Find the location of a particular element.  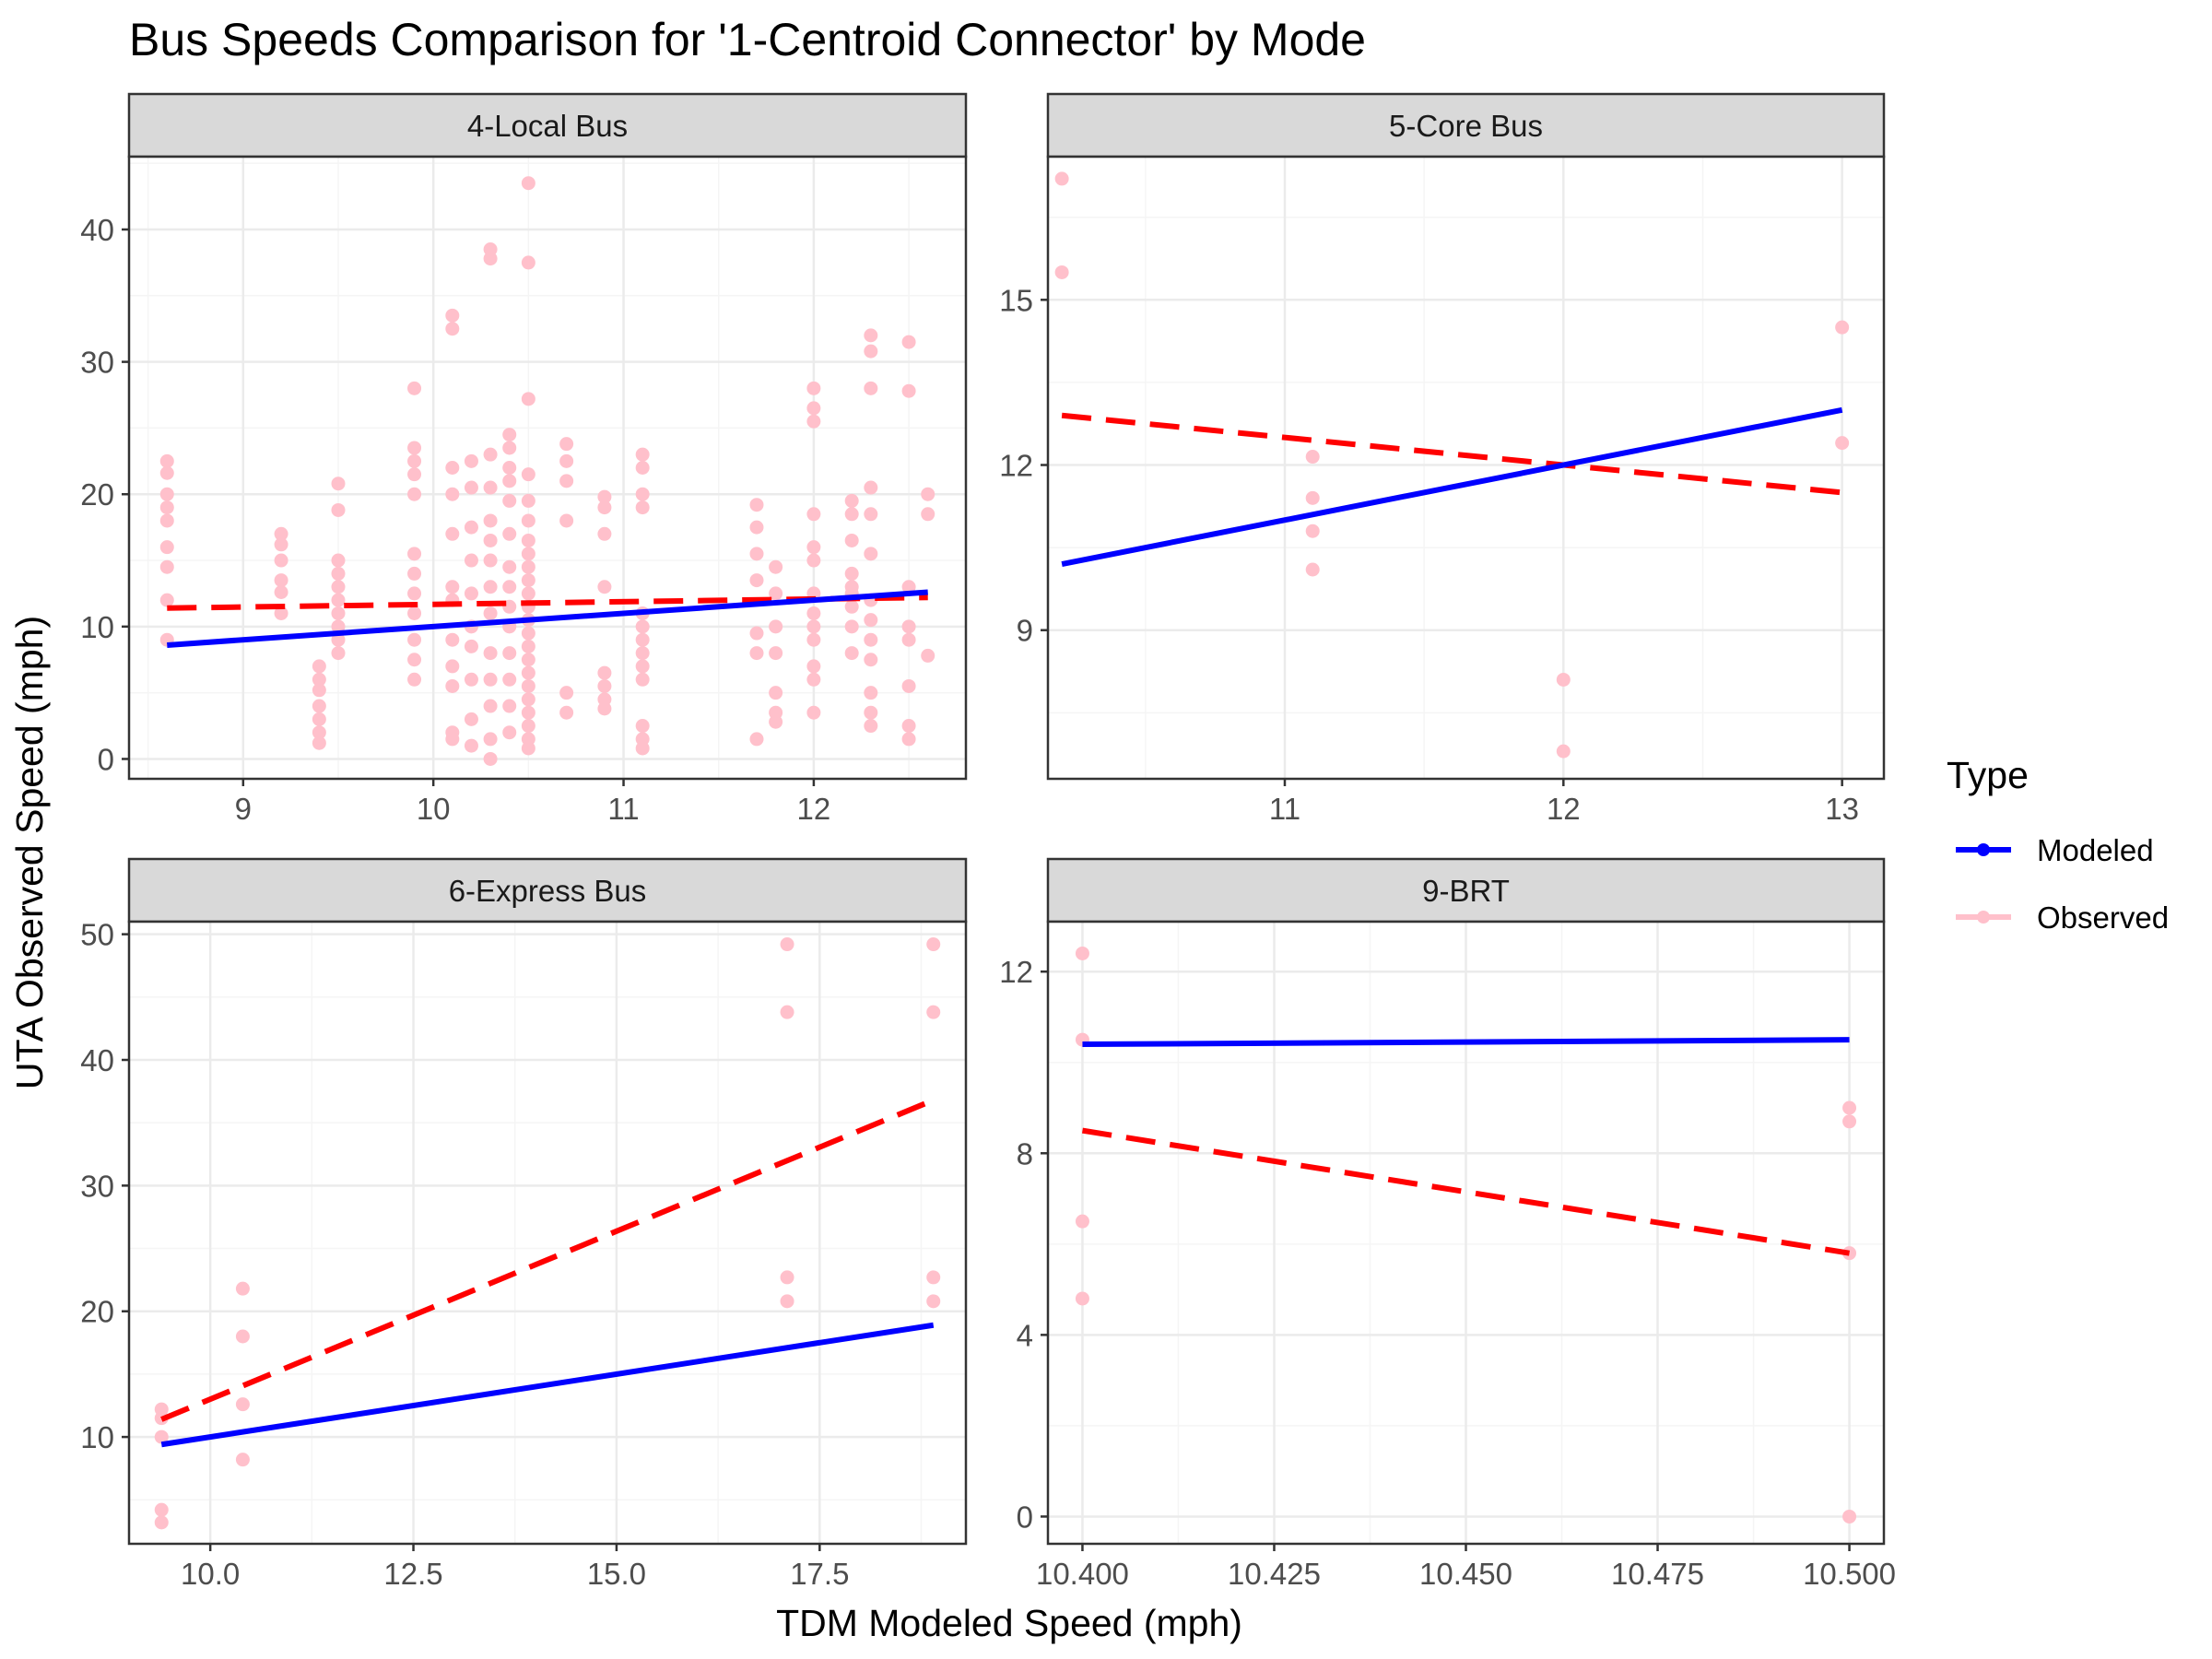

legend-label-modeled: Modeled is located at coordinates (2095, 850).